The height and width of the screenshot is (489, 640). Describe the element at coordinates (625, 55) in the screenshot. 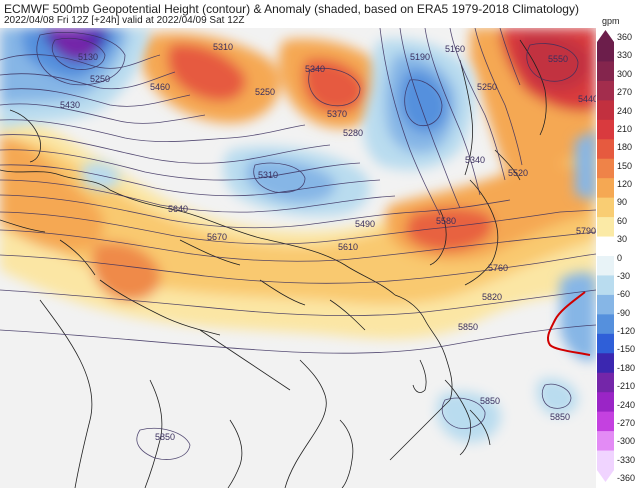

I see `colorbar-tick-label: 330` at that location.